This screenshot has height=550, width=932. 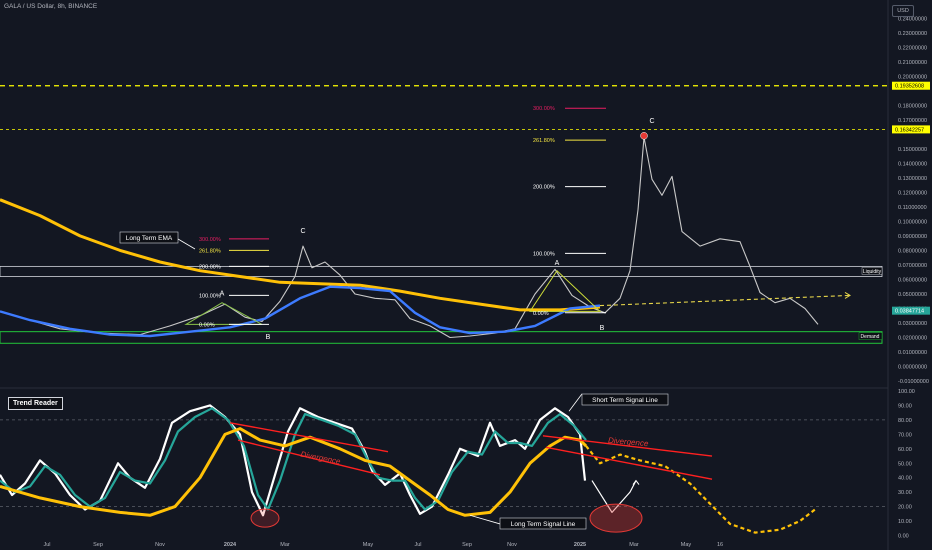 What do you see at coordinates (485, 519) in the screenshot?
I see `long-signal-callout-leader` at bounding box center [485, 519].